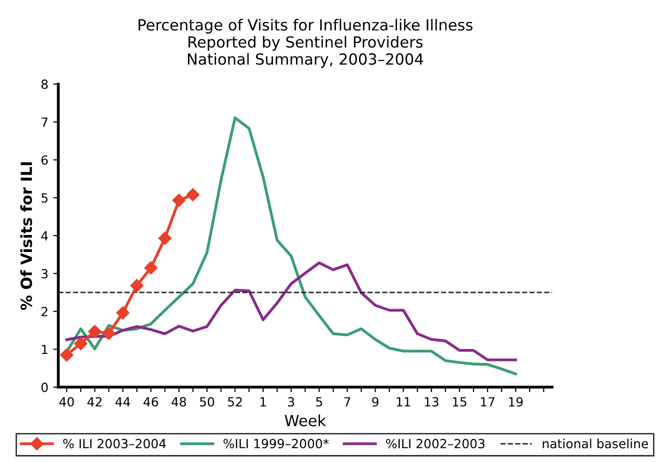  What do you see at coordinates (305, 420) in the screenshot?
I see `x-axis-title: Week` at bounding box center [305, 420].